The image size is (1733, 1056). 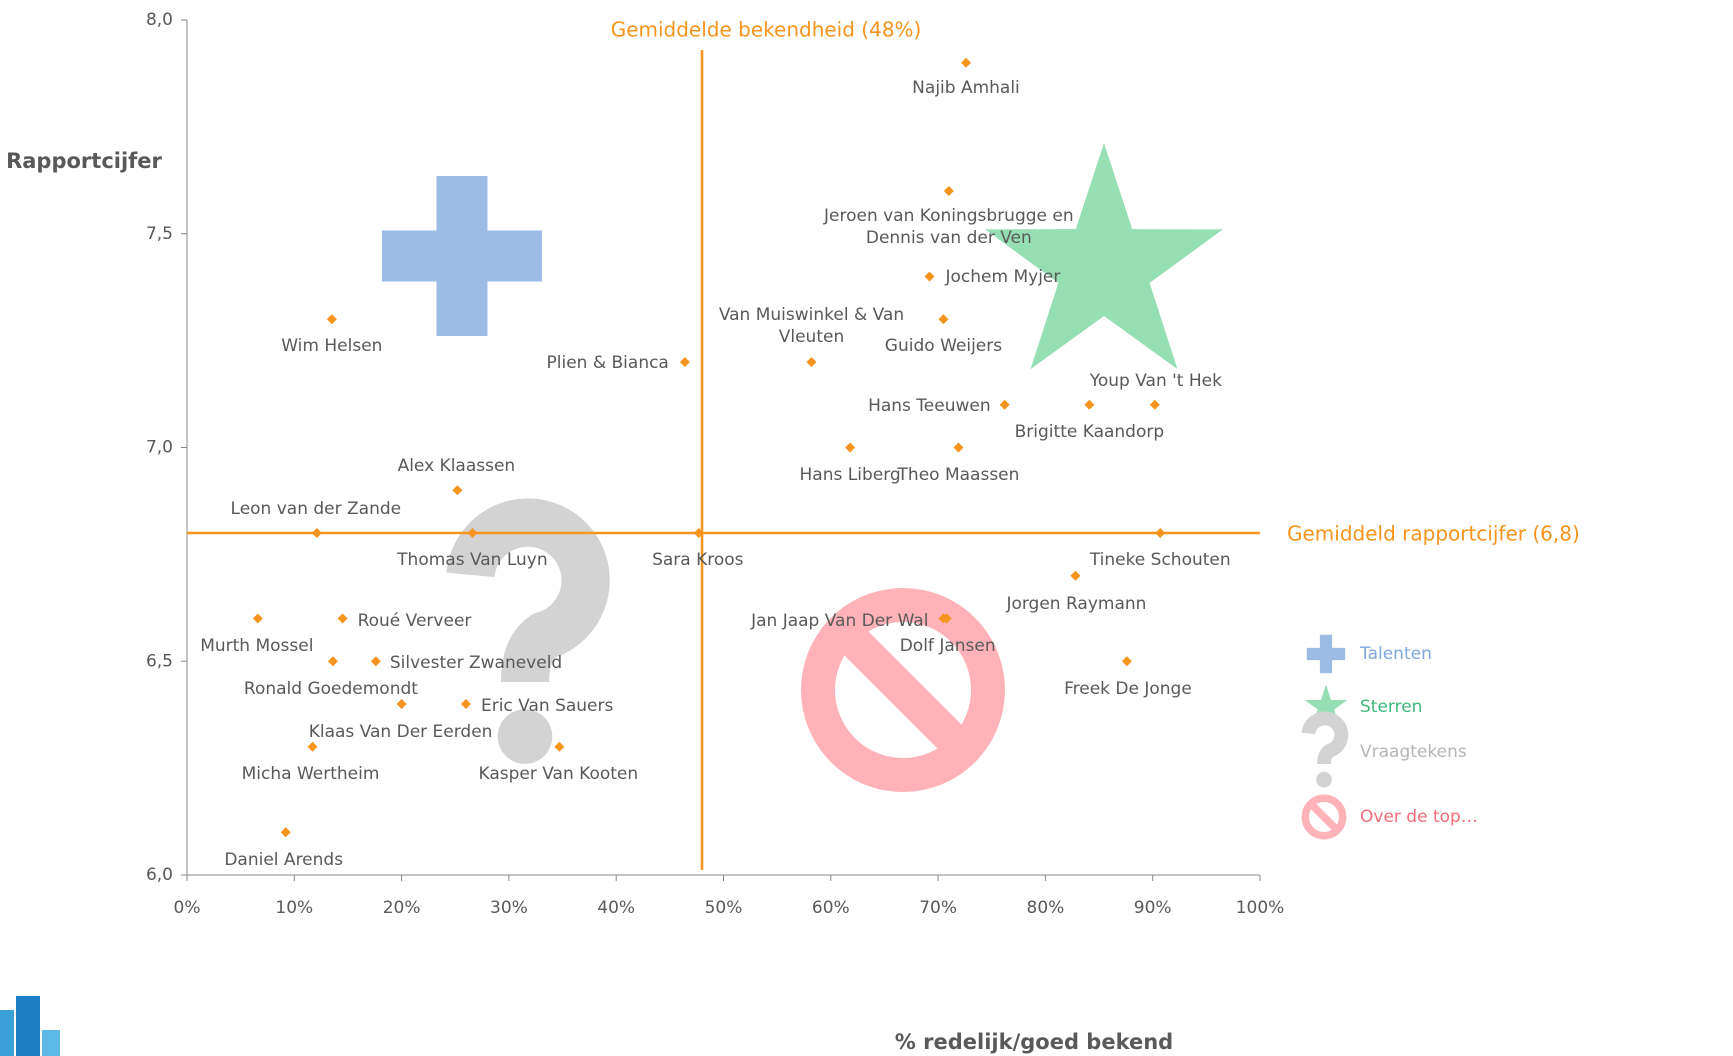 I want to click on y-tick-label: 7,5, so click(x=159, y=234).